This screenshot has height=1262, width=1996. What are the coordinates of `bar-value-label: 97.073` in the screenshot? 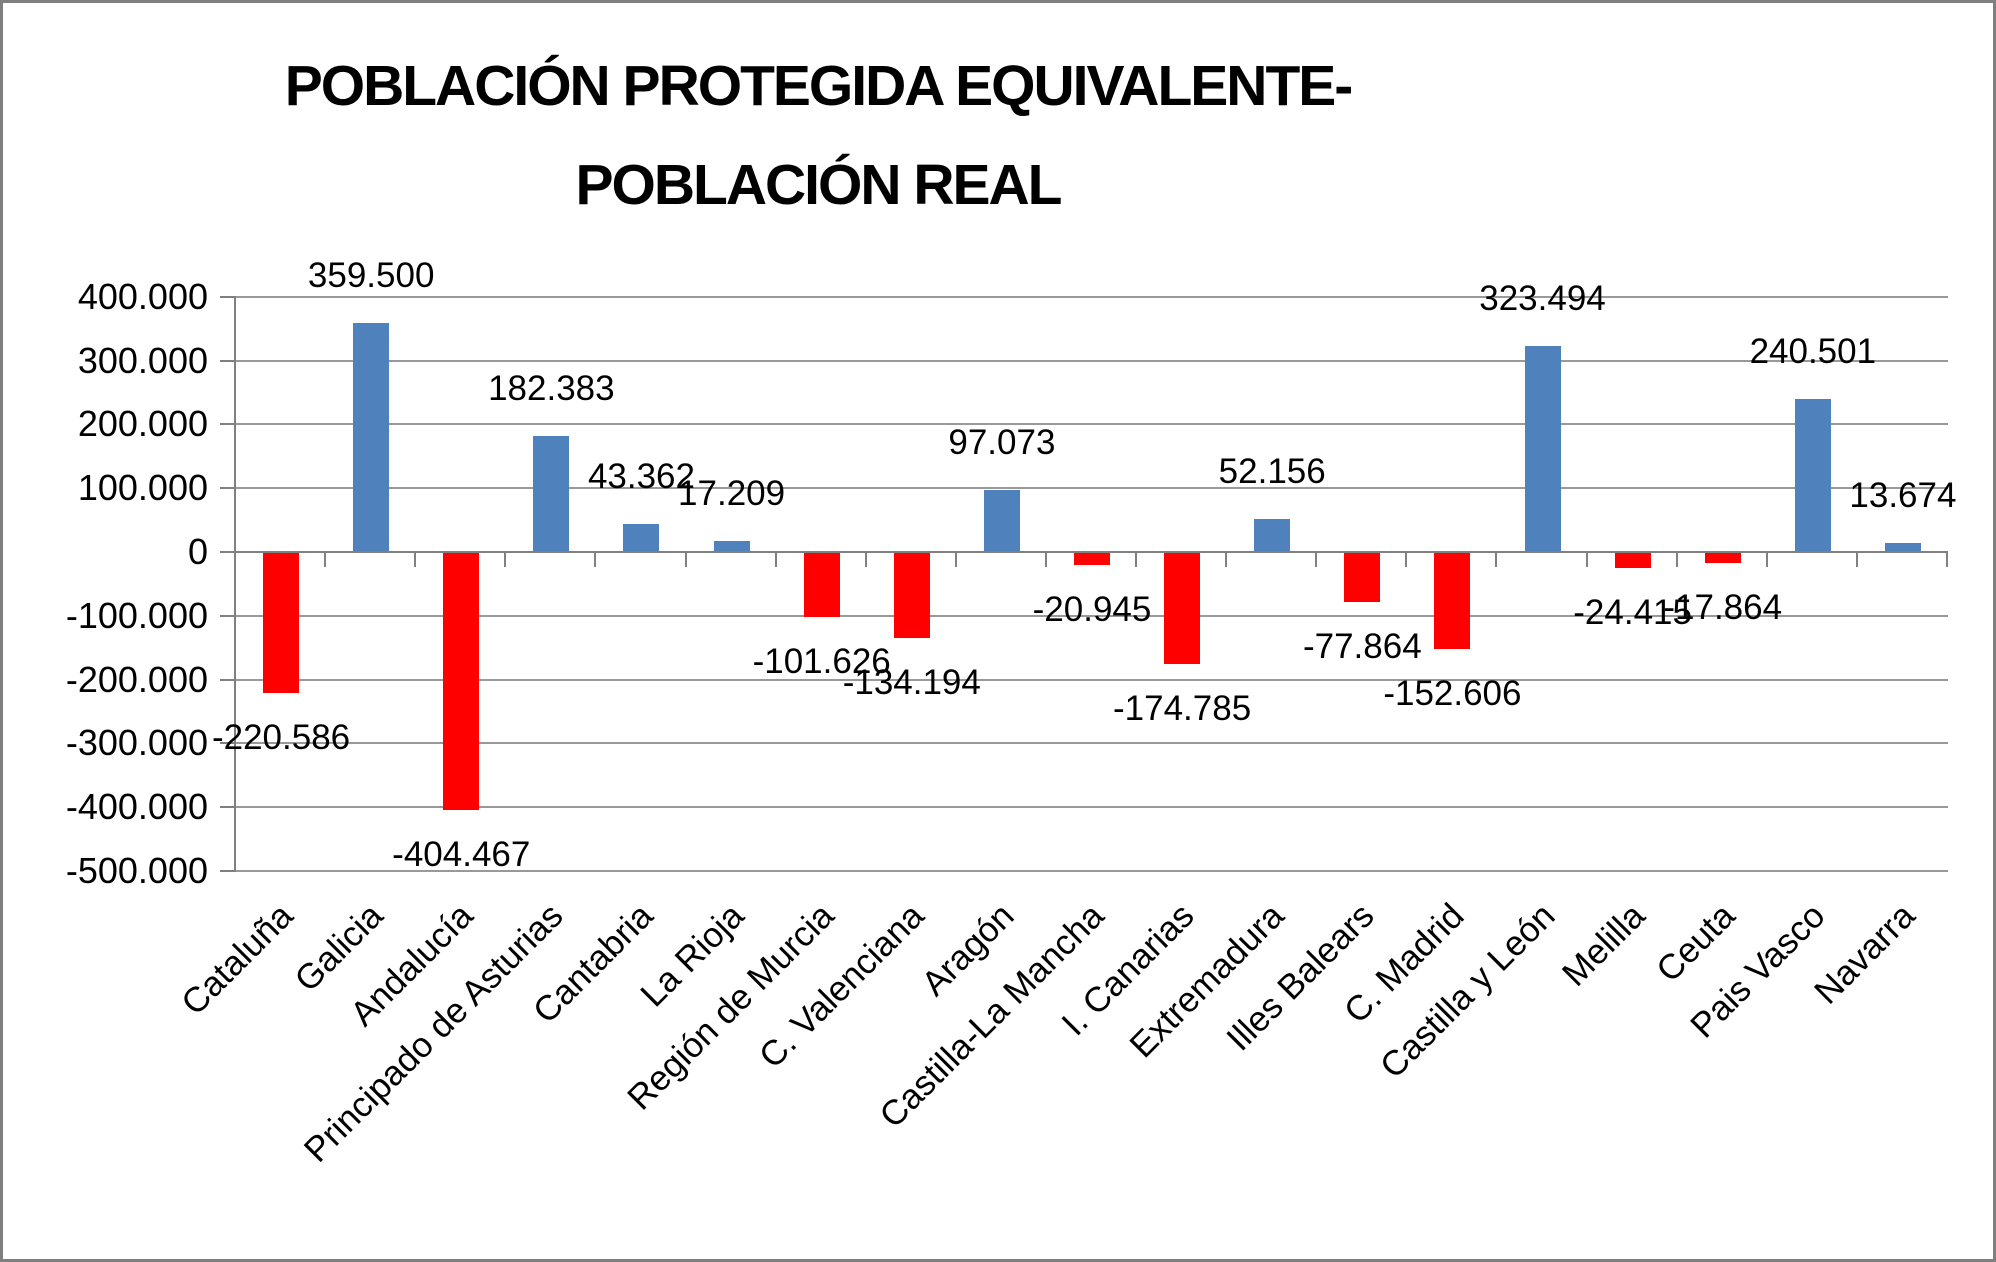 It's located at (1002, 443).